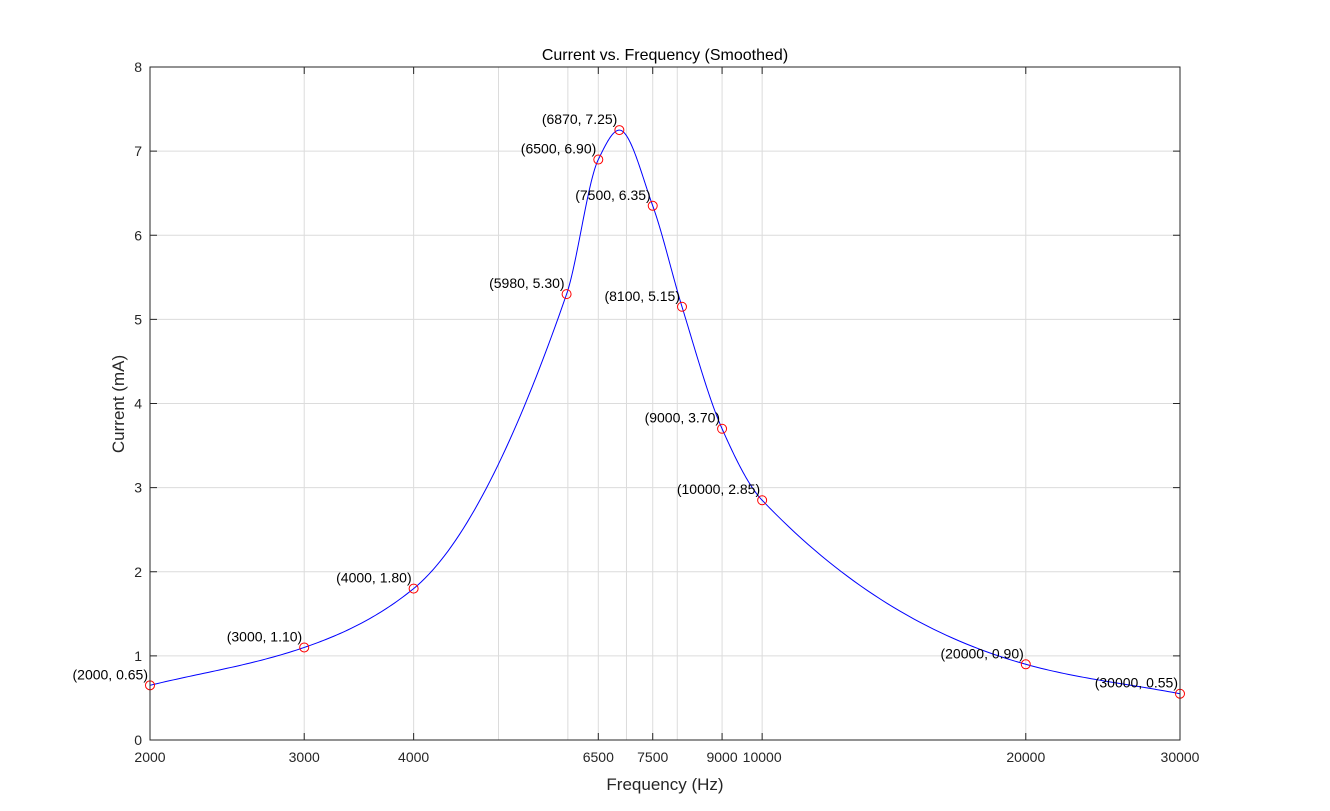 This screenshot has width=1330, height=811. What do you see at coordinates (304, 757) in the screenshot?
I see `x-tick-label: 3000` at bounding box center [304, 757].